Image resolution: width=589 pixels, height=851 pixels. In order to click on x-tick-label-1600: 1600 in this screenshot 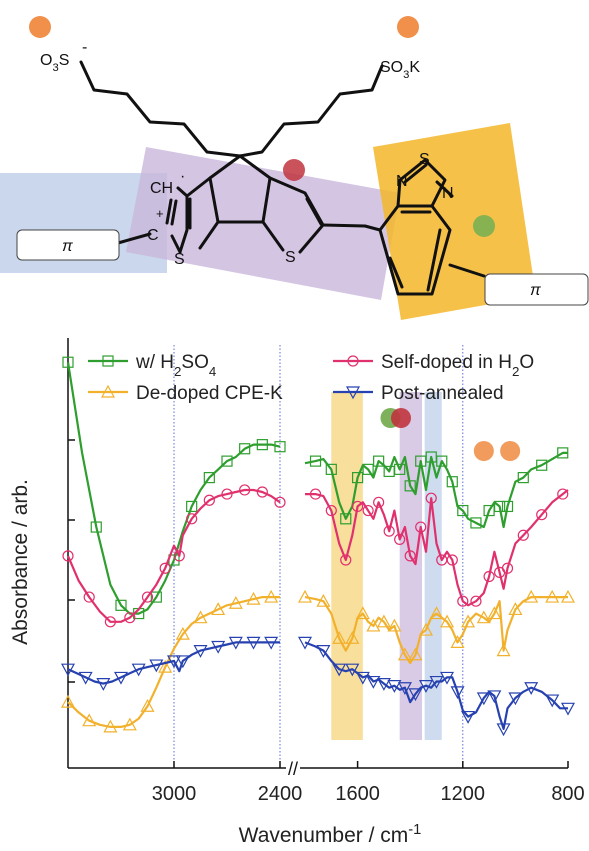, I will do `click(357, 794)`.